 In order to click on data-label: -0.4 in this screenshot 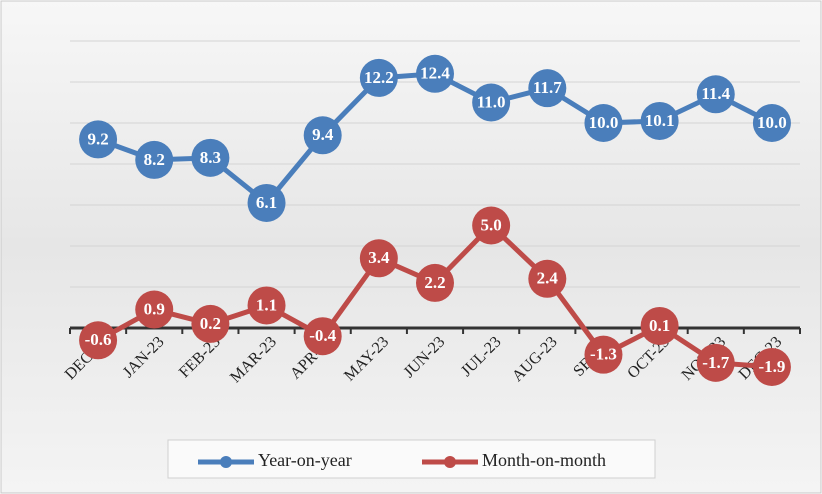, I will do `click(322, 335)`.